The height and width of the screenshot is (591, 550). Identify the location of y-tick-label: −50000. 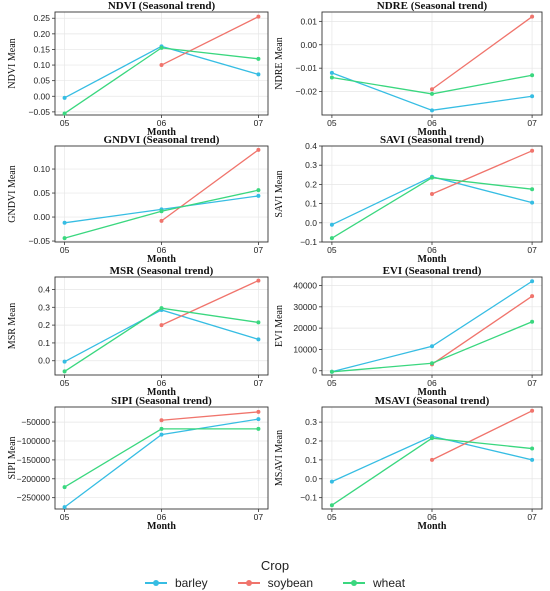
(35, 422).